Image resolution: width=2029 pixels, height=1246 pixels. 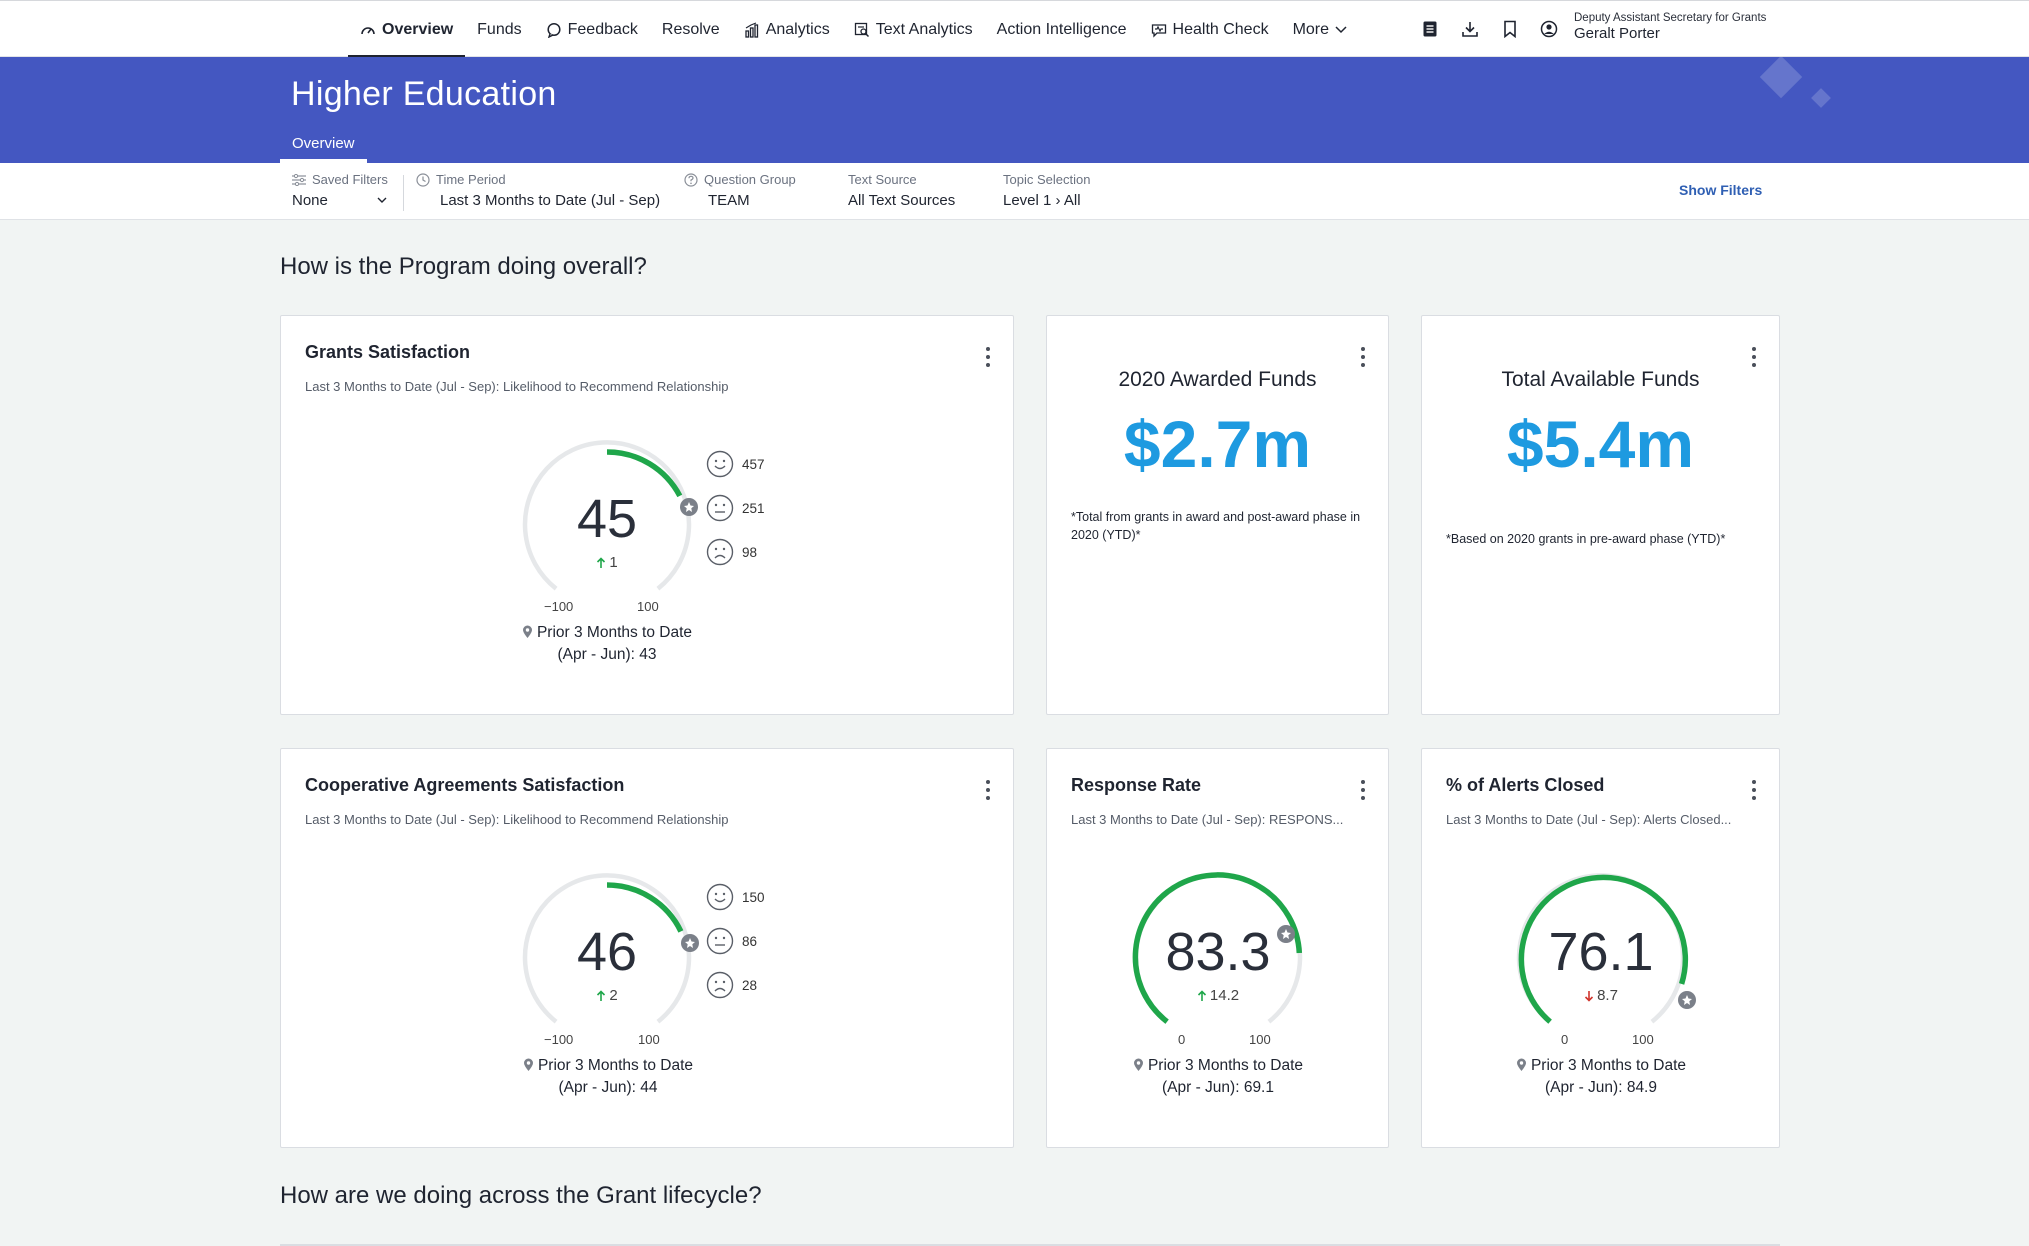 What do you see at coordinates (1600, 379) in the screenshot?
I see `card-title: Total Available Funds` at bounding box center [1600, 379].